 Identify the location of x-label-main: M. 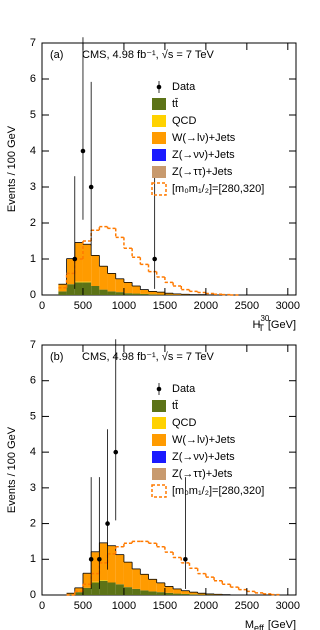
(249, 624).